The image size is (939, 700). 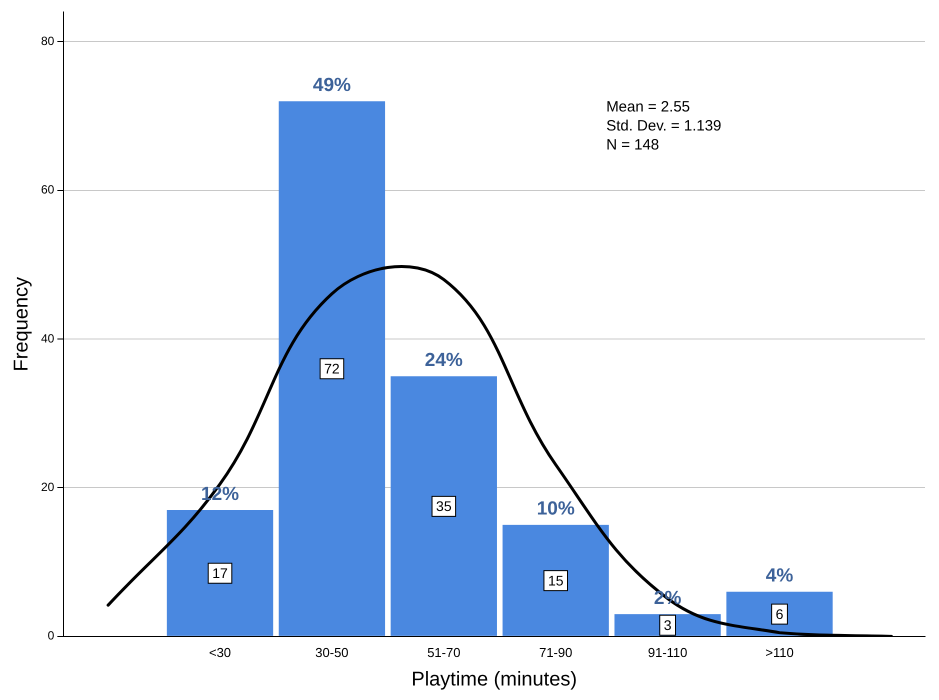 I want to click on y-axis-title: Frequency, so click(x=21, y=324).